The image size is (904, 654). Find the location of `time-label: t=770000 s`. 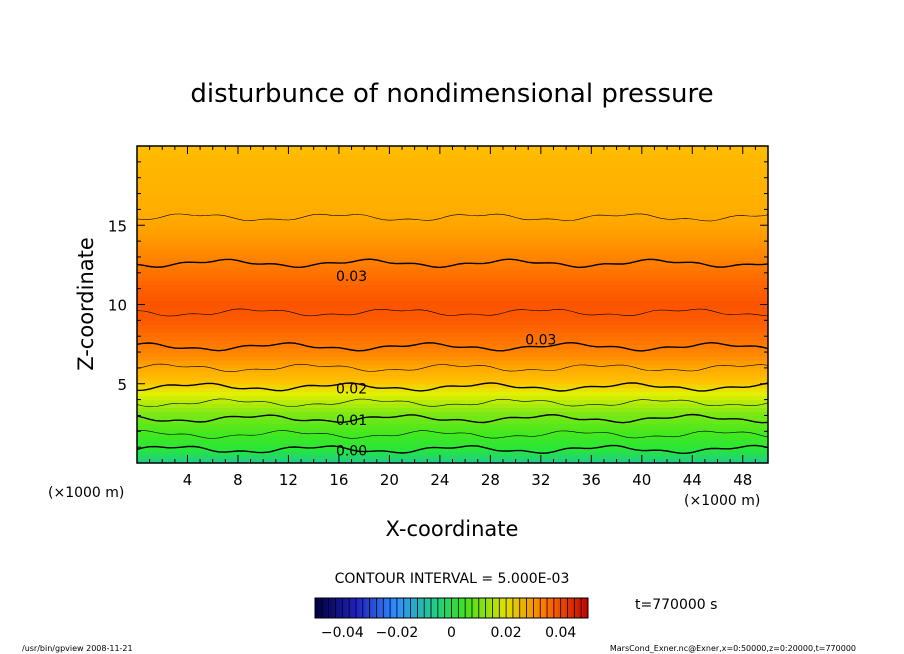

time-label: t=770000 s is located at coordinates (676, 605).